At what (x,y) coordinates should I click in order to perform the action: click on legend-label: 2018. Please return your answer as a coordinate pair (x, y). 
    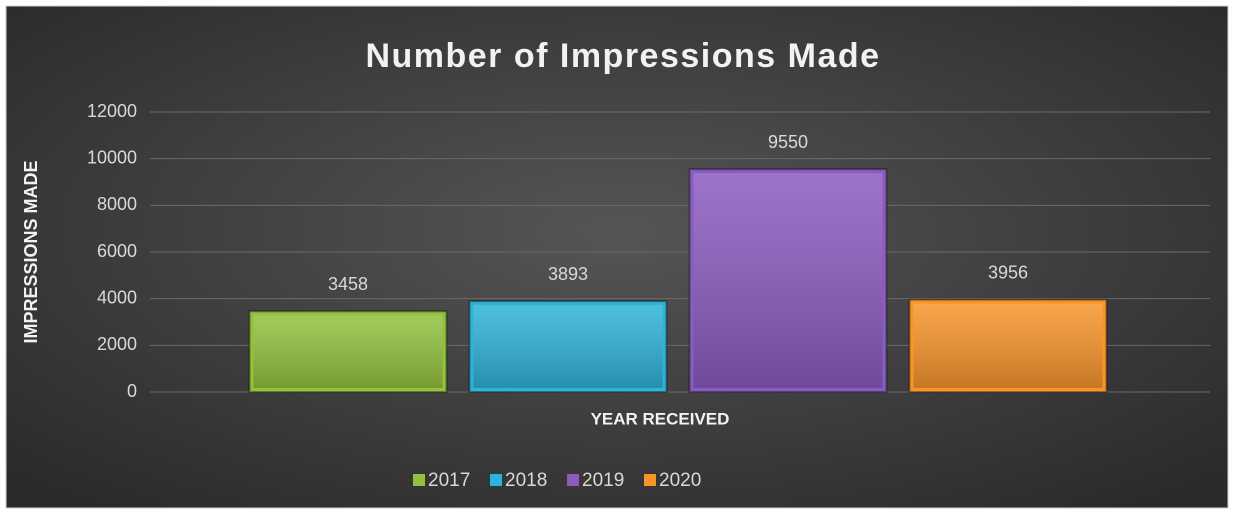
    Looking at the image, I should click on (526, 480).